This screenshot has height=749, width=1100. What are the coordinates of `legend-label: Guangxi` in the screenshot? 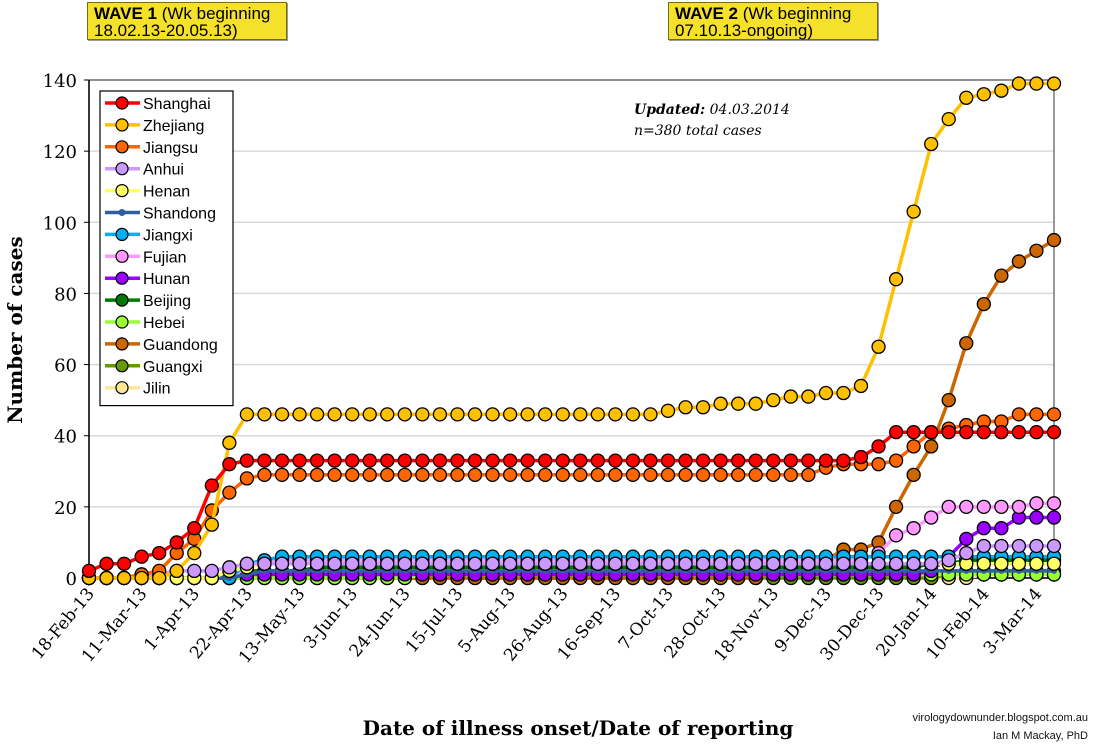 It's located at (173, 367).